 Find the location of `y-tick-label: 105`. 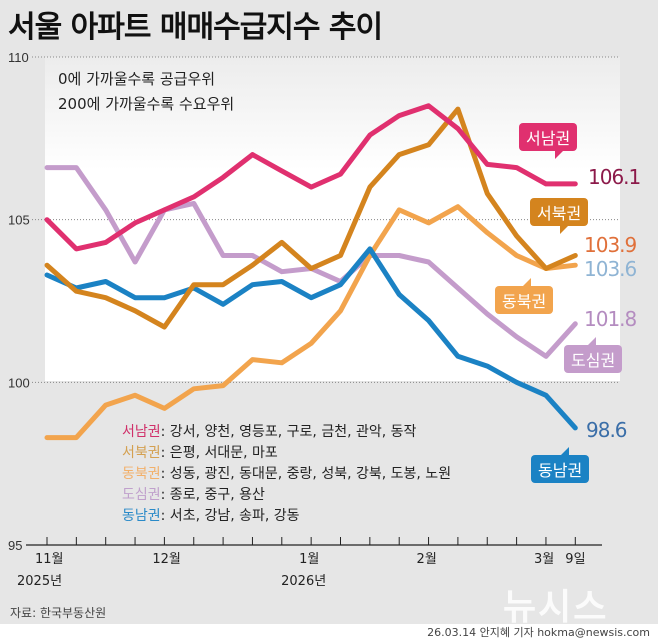

y-tick-label: 105 is located at coordinates (19, 220).